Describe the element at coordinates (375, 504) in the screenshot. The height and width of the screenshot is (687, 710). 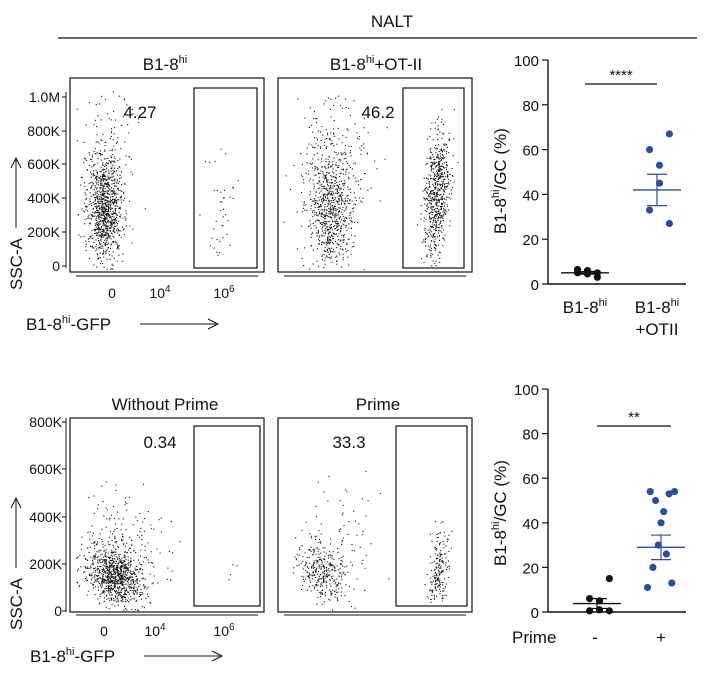
I see `bottom-flow-panel-2: Prime 33.3` at that location.